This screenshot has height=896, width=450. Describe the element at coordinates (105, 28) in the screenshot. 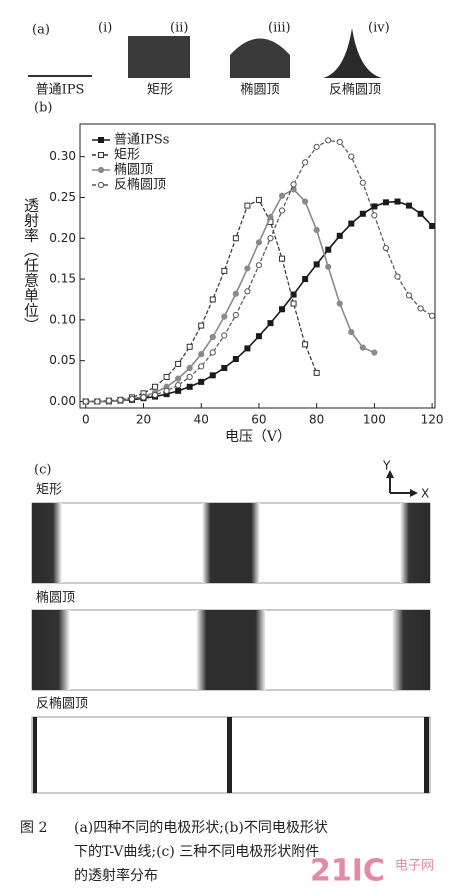

I see `shape-index: (i)` at that location.